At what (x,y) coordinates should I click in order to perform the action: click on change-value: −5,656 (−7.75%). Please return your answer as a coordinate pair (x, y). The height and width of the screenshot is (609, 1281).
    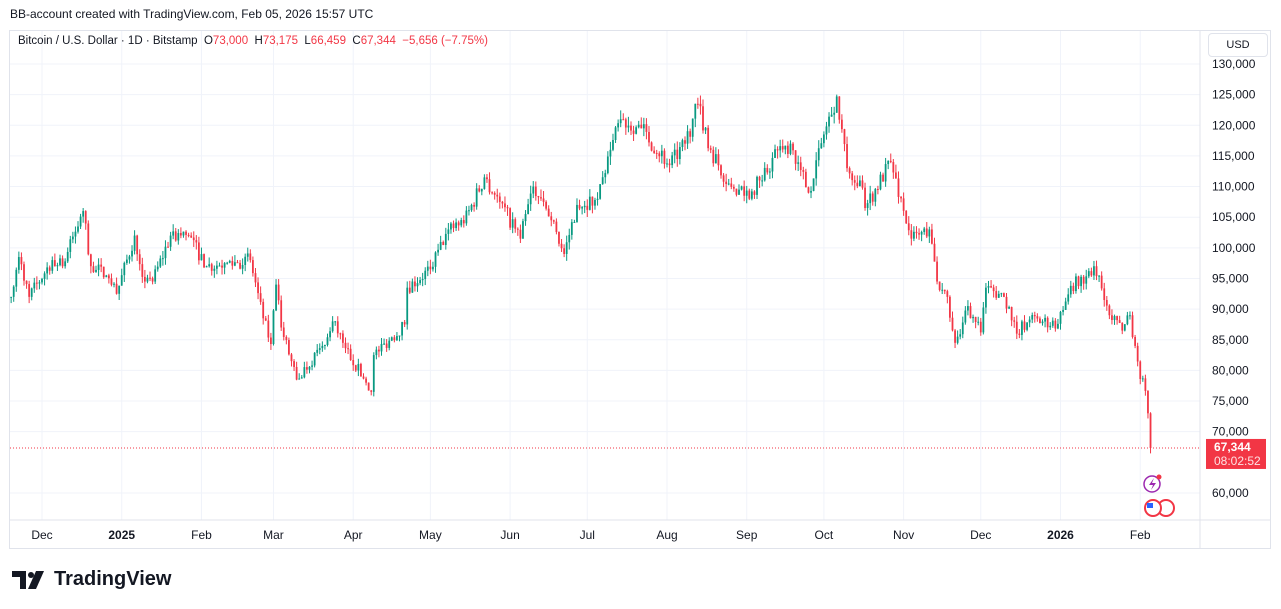
    Looking at the image, I should click on (445, 41).